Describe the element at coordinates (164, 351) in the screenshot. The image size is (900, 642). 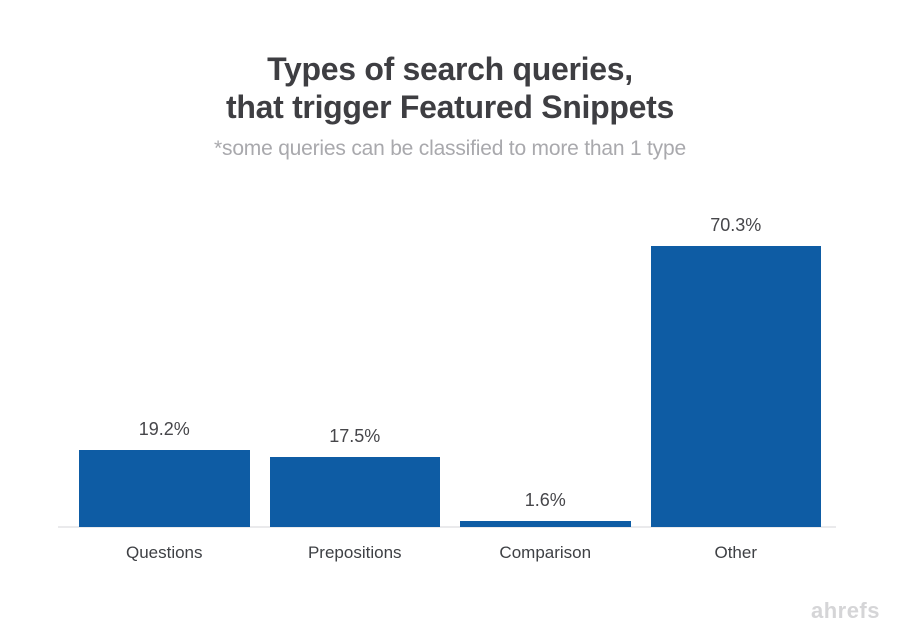
I see `bar-group-questions: 19.2% Questions` at that location.